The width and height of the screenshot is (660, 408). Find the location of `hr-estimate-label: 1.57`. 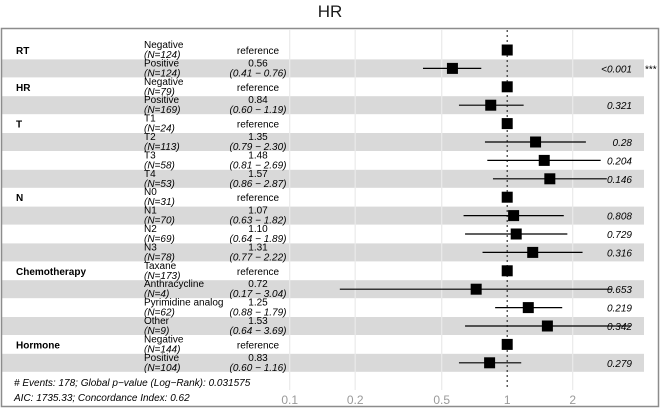

hr-estimate-label: 1.57 is located at coordinates (258, 174).